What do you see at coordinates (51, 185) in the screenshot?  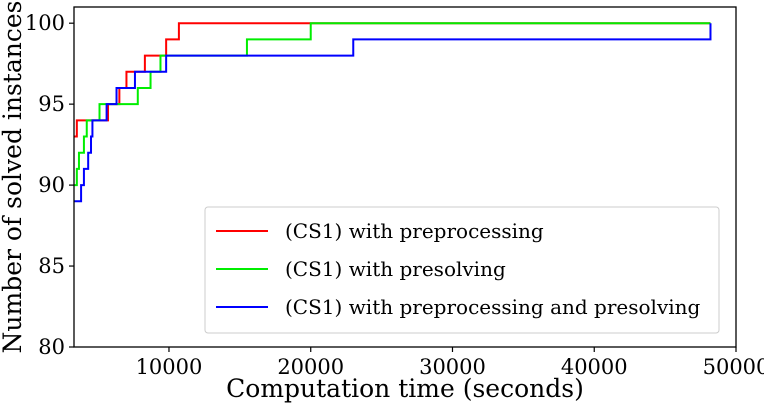 I see `y-tick-label: 90` at bounding box center [51, 185].